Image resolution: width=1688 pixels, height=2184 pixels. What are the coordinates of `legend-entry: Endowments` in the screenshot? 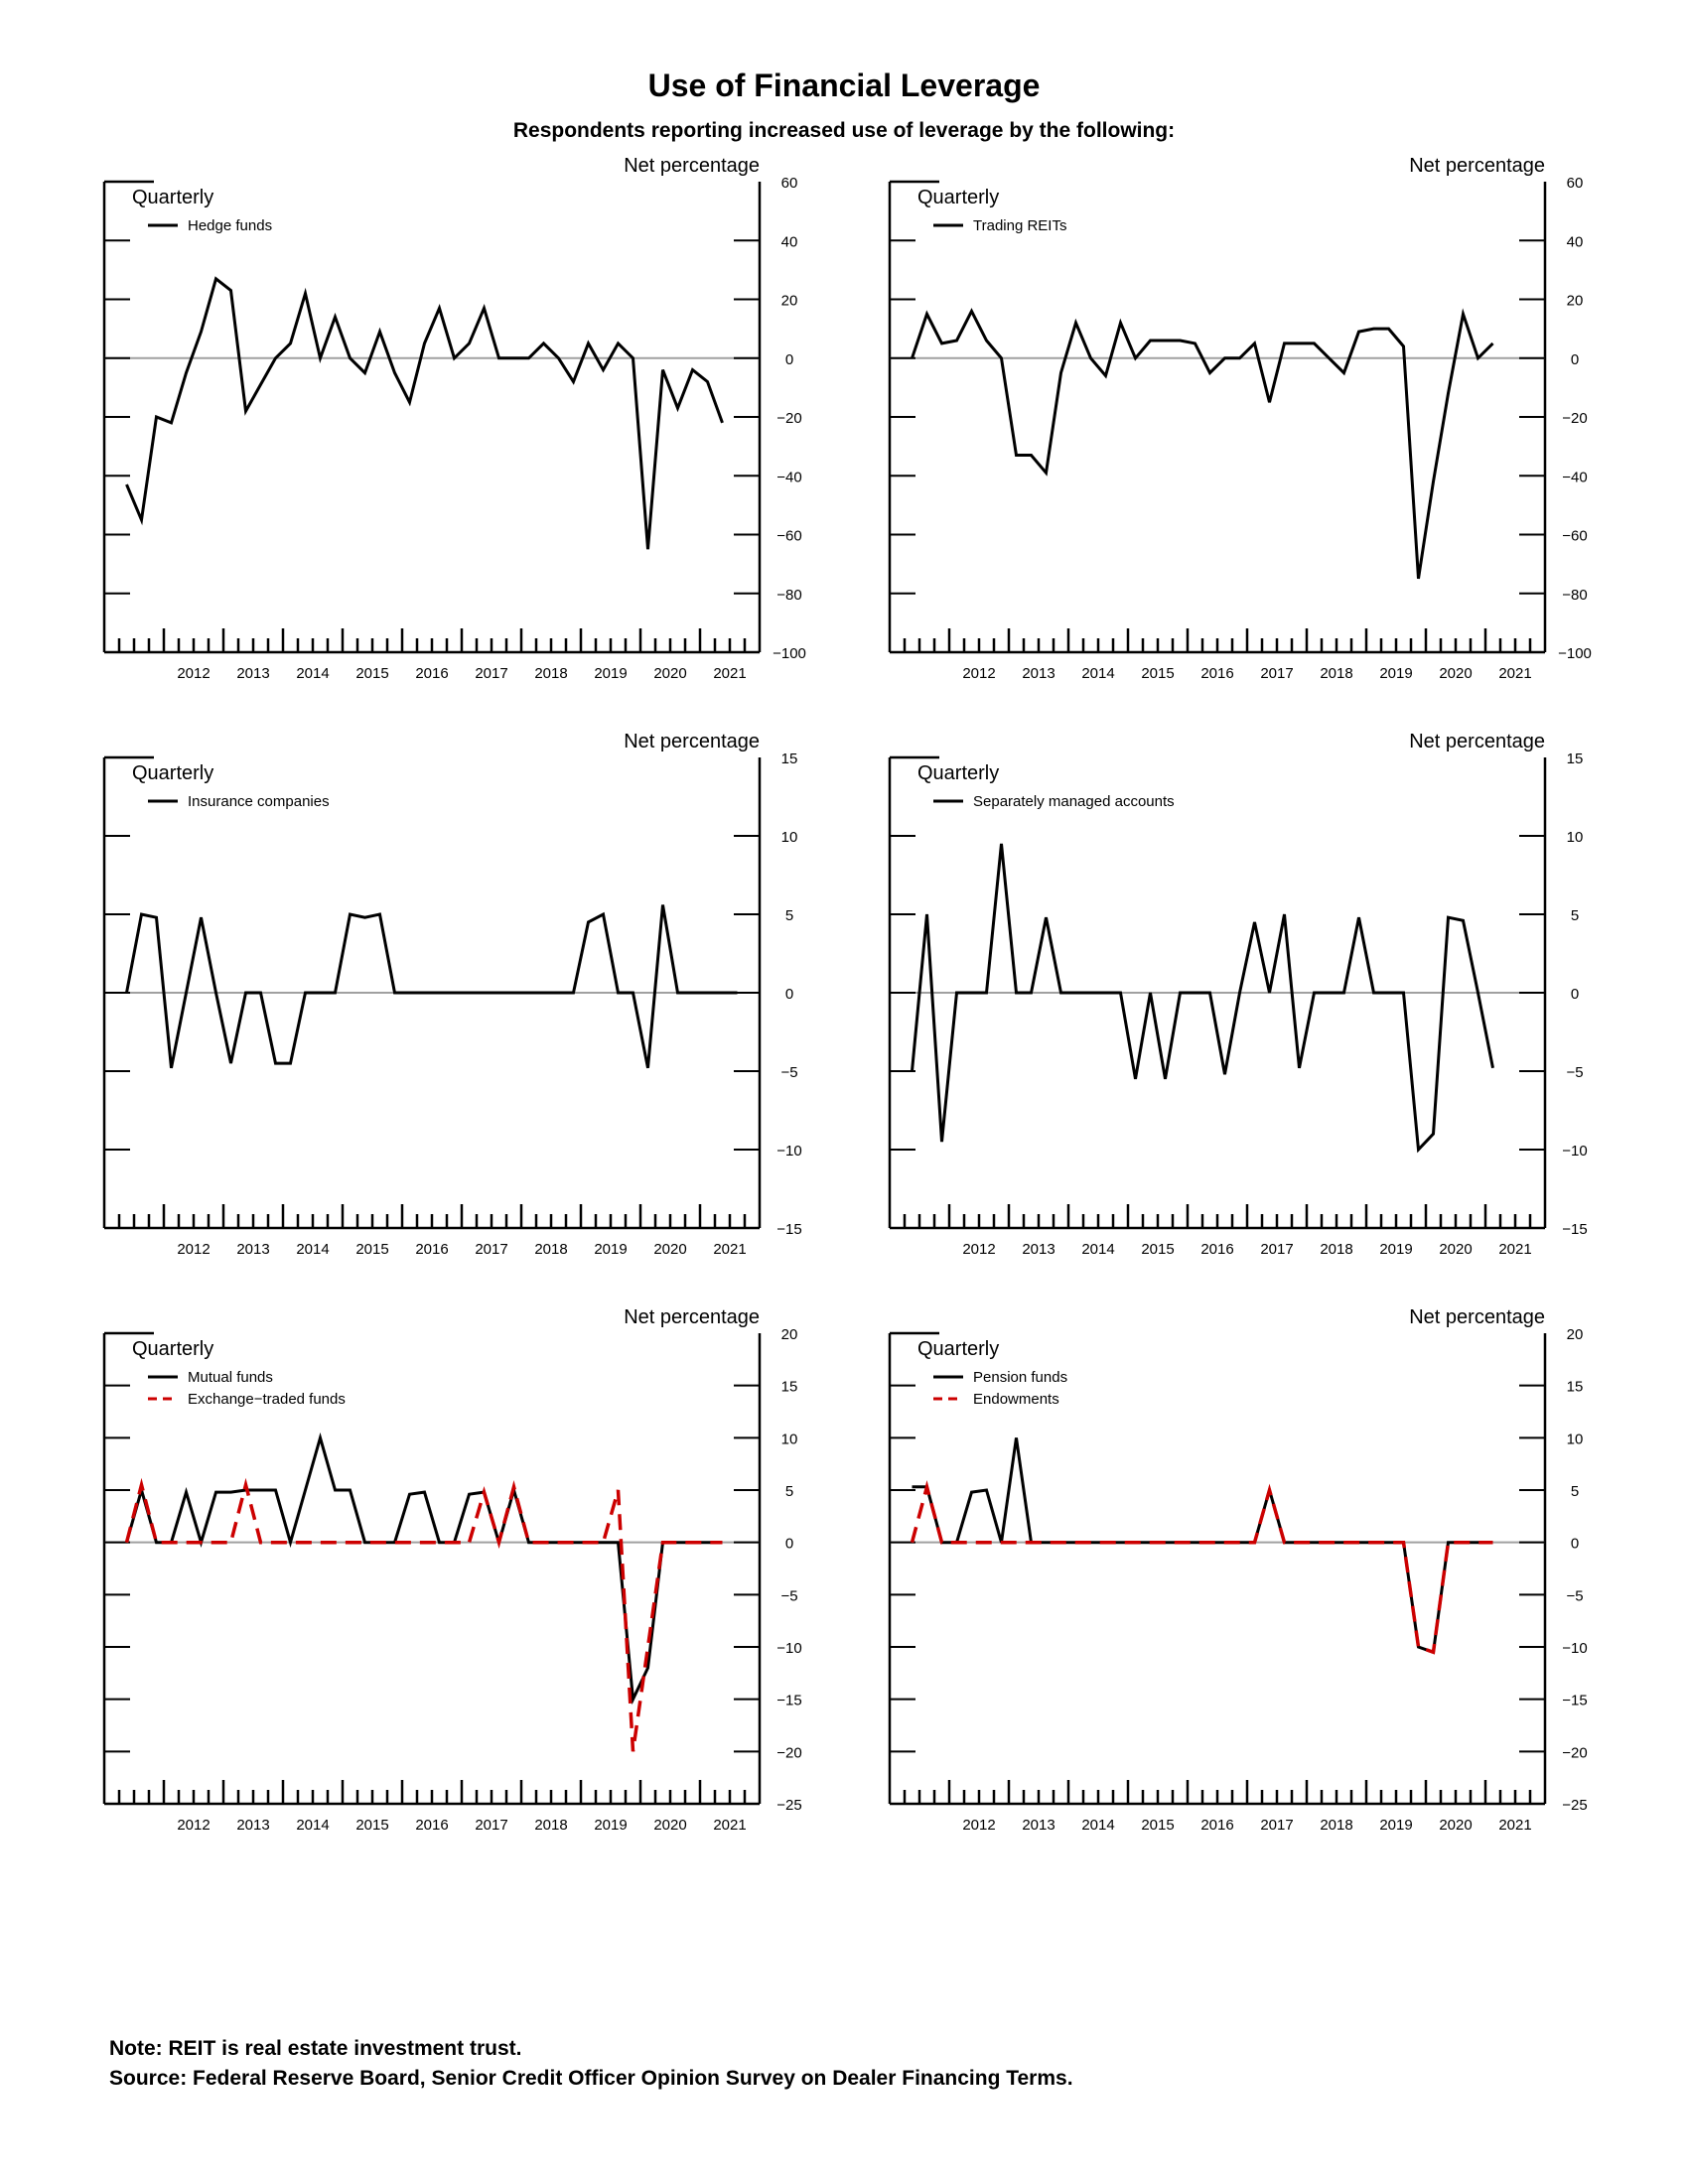 It's located at (1016, 1399).